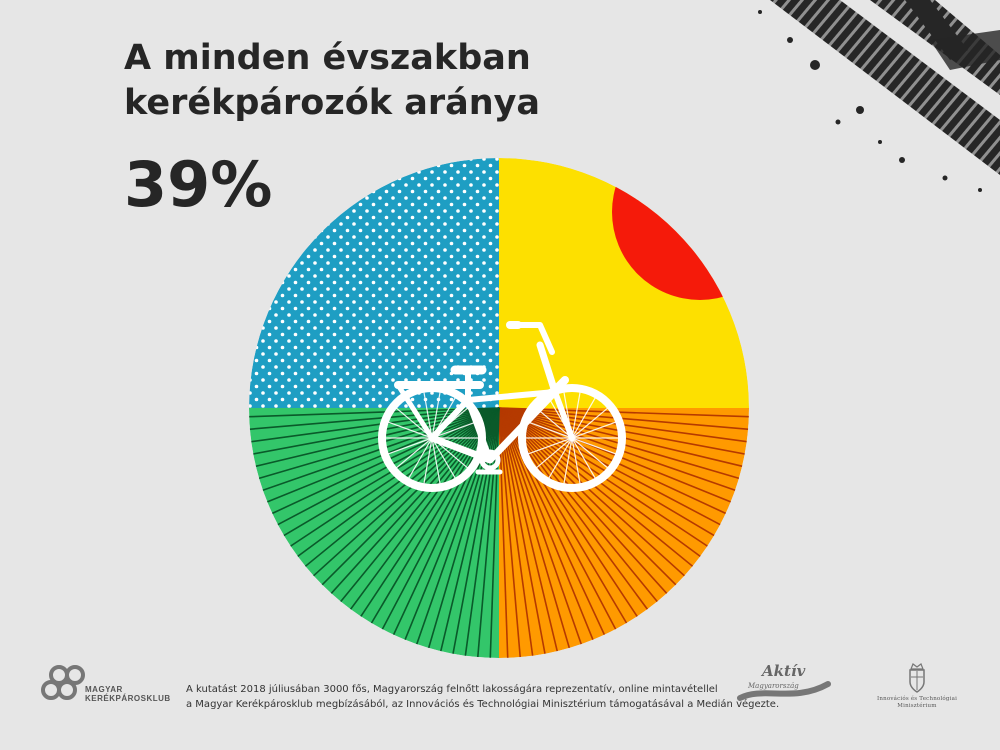  I want to click on itm-logo: Innovációs és Technológiai Minisztérium, so click(917, 689).